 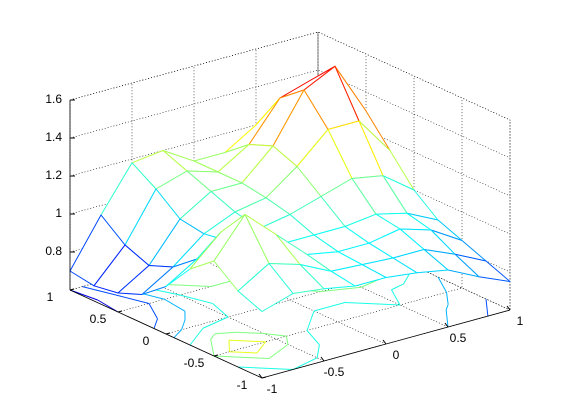 What do you see at coordinates (58, 213) in the screenshot?
I see `z-tick-label: 1` at bounding box center [58, 213].